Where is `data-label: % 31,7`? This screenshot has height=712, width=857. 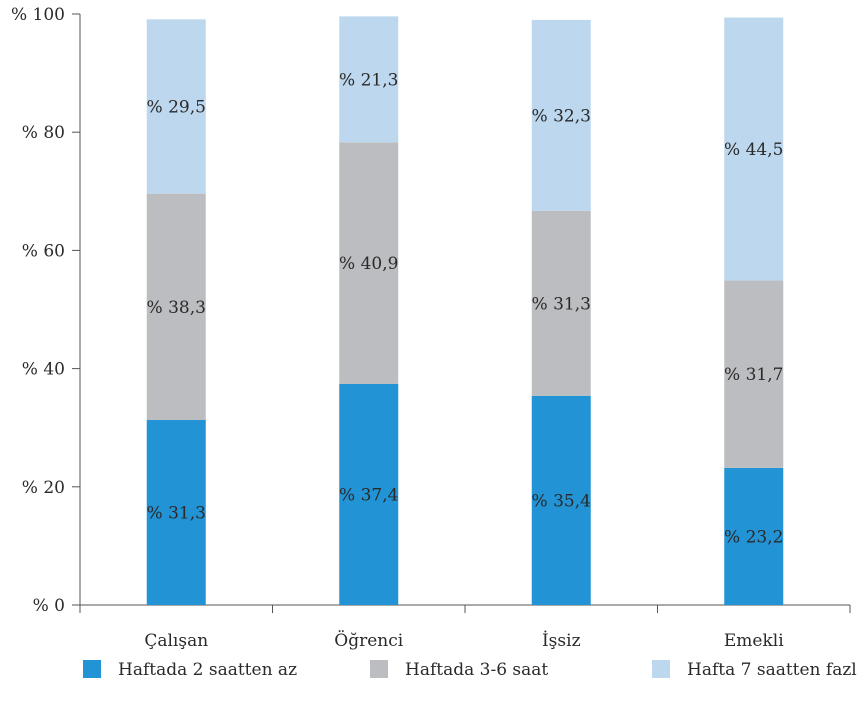 data-label: % 31,7 is located at coordinates (753, 375).